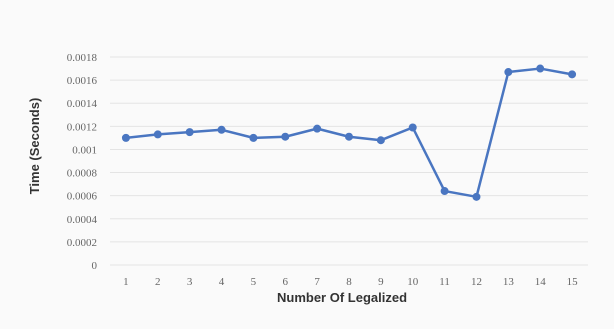 This screenshot has height=329, width=614. Describe the element at coordinates (126, 282) in the screenshot. I see `x-tick-label: 1` at that location.